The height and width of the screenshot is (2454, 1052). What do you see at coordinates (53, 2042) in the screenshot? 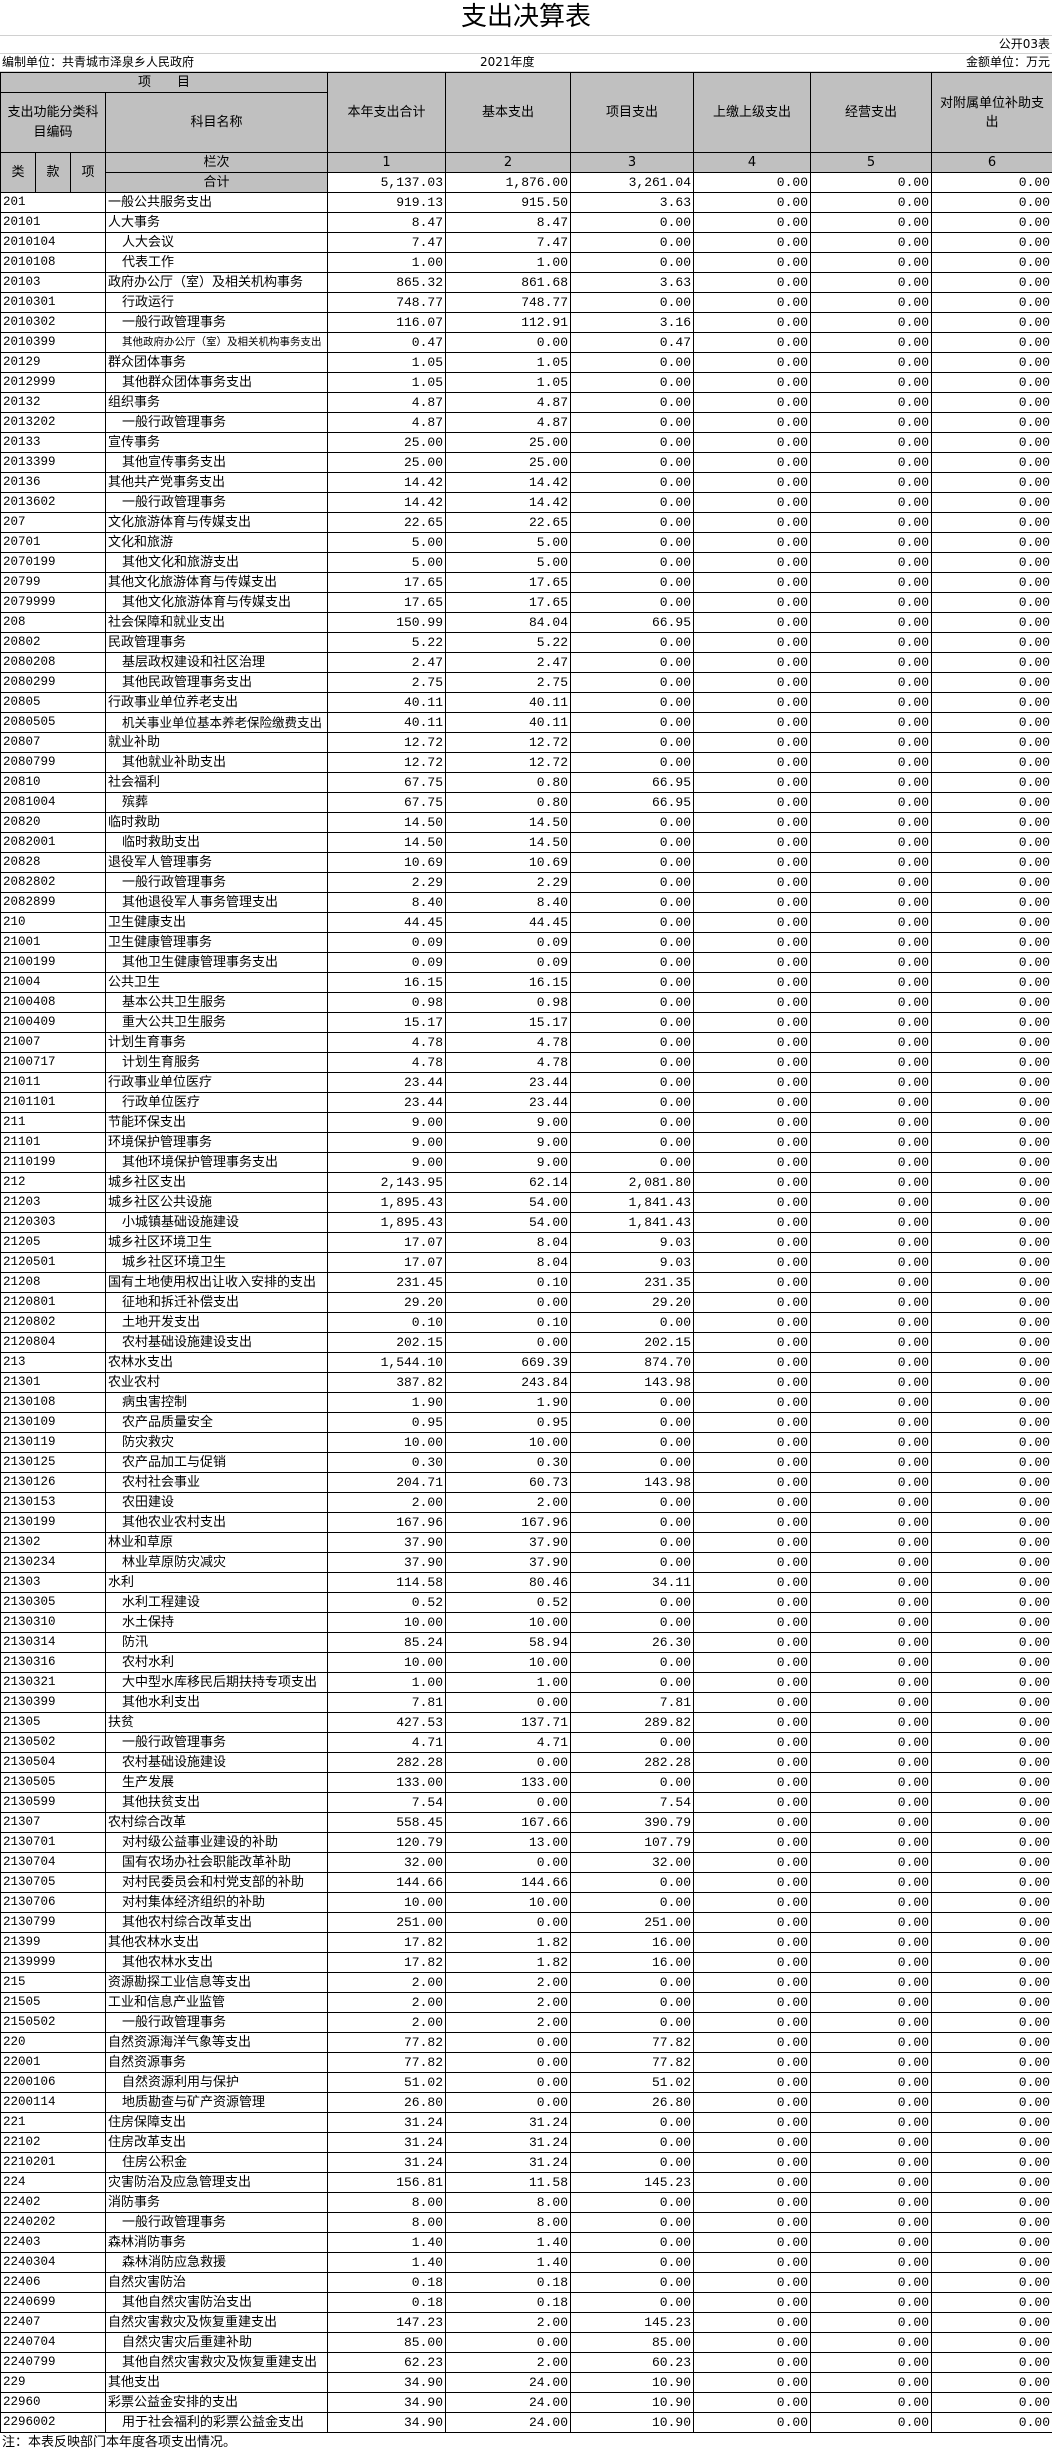
I see `cell-code: 220` at bounding box center [53, 2042].